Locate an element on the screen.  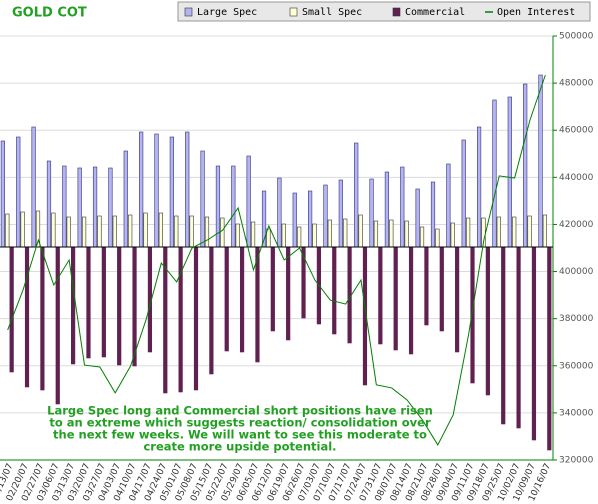
legend-label: Open Interest is located at coordinates (536, 12).